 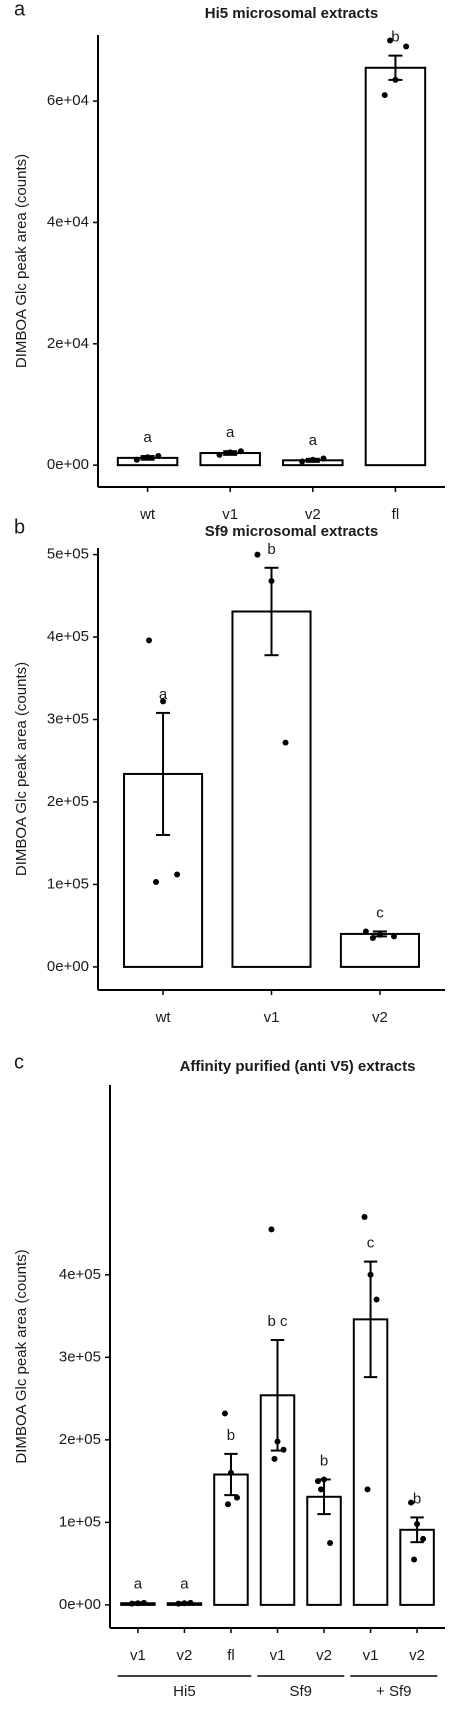 I want to click on significance-letter: b c, so click(x=277, y=1321).